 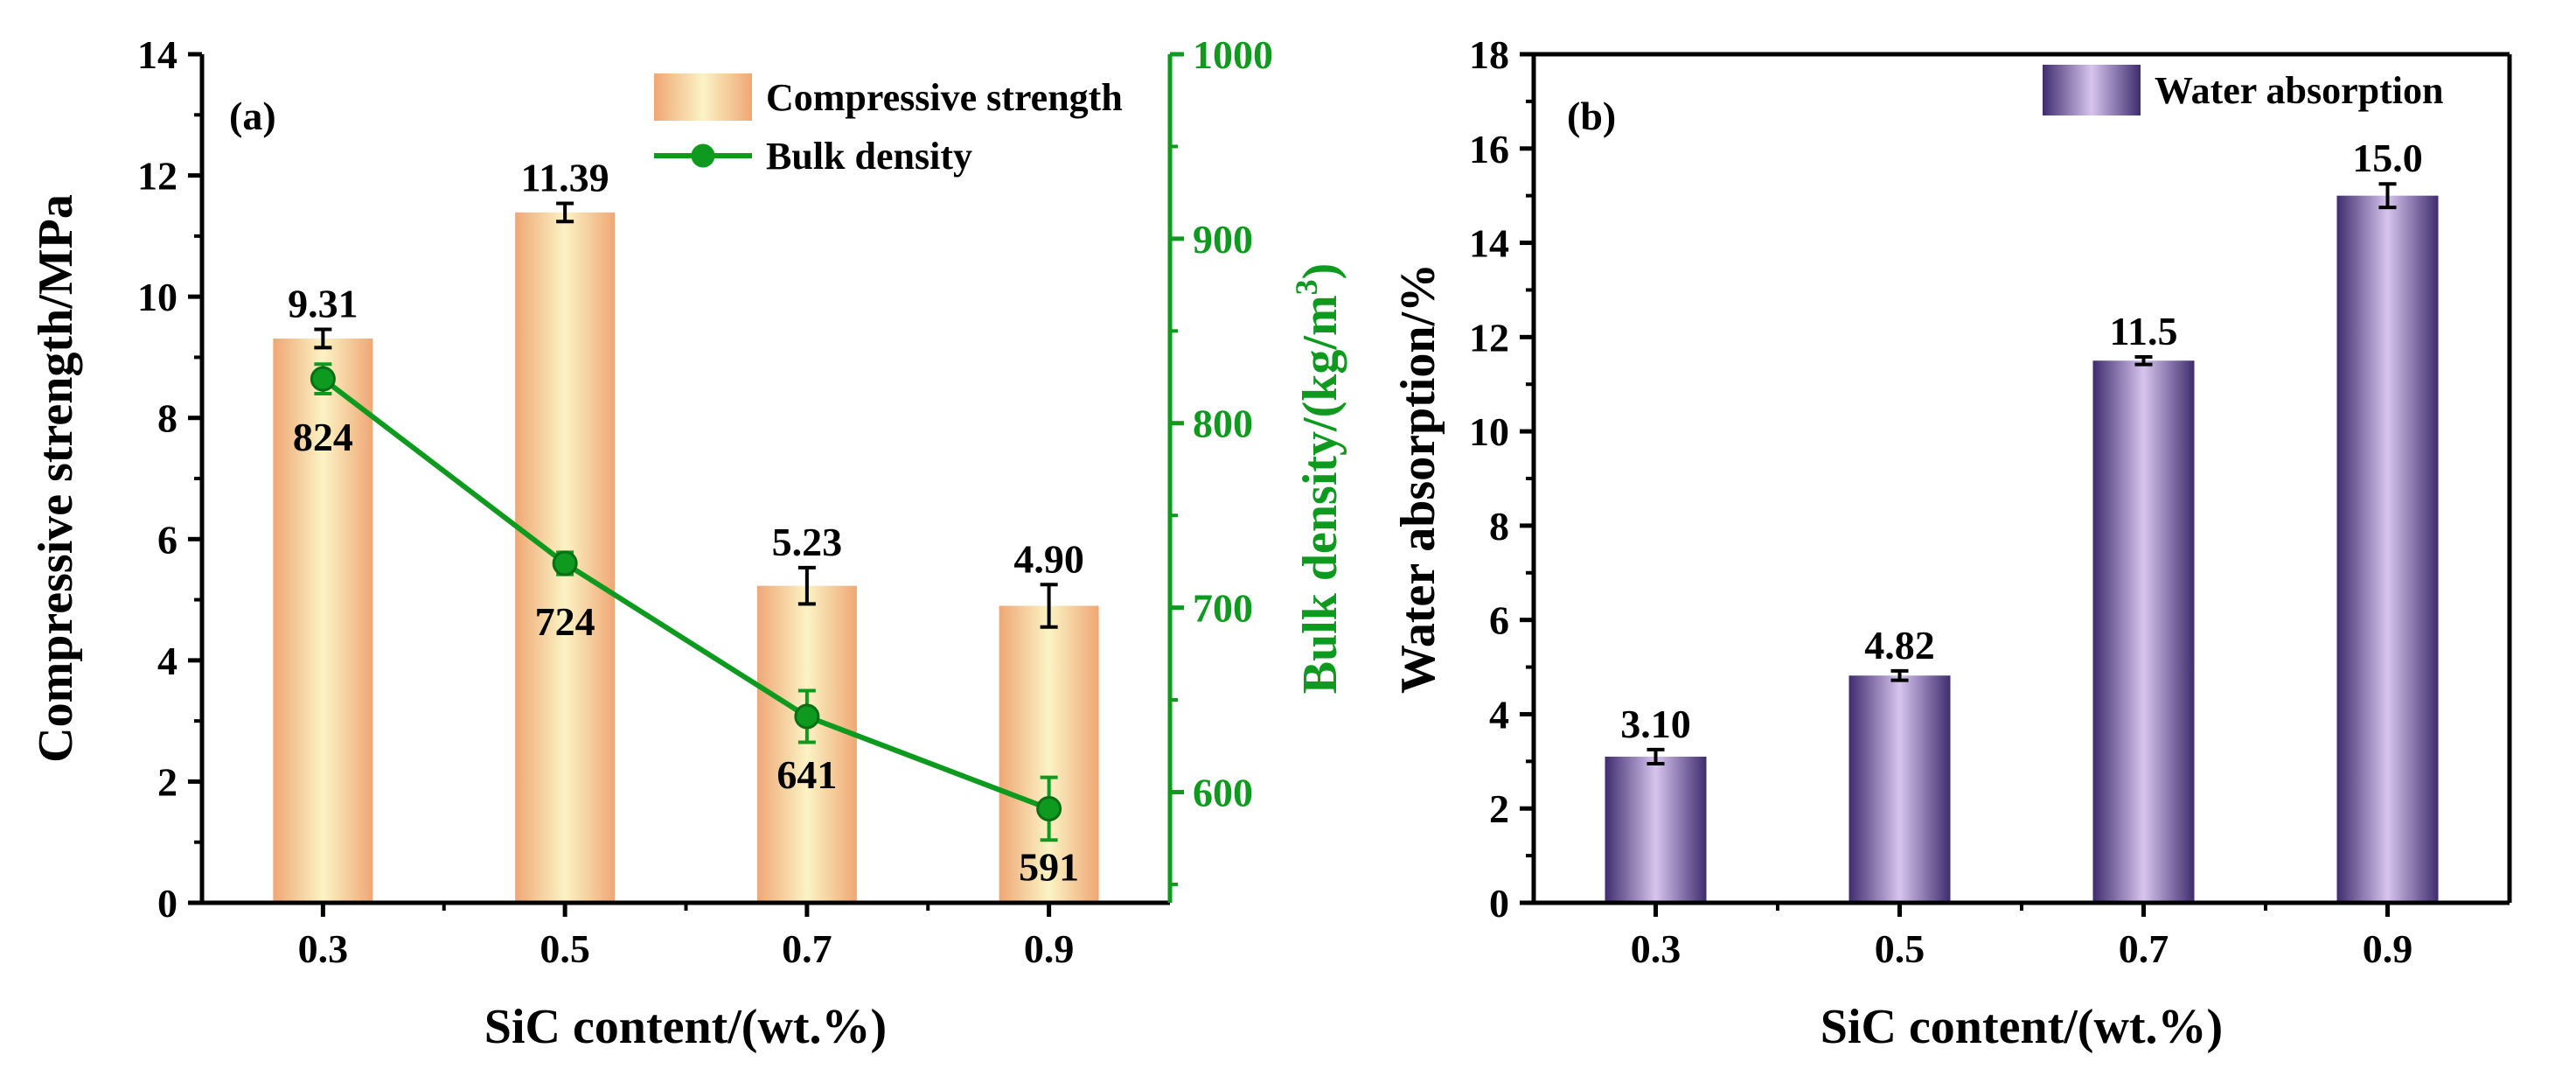 I want to click on b-legend-label-water-absorption: Water absorption, so click(x=2299, y=90).